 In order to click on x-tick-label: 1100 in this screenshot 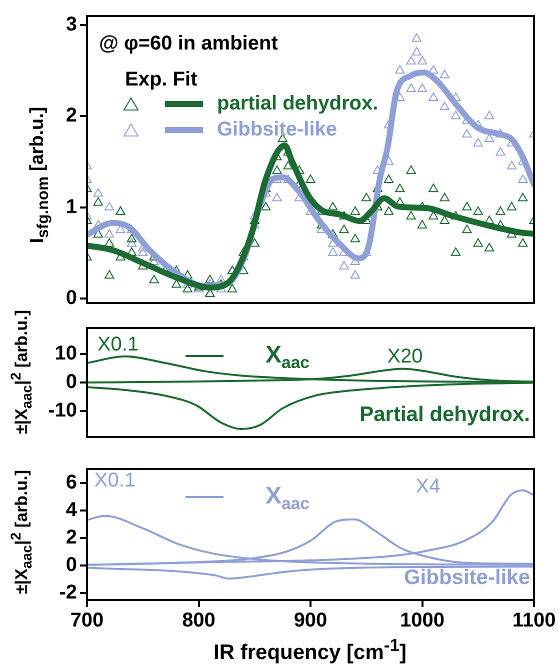, I will do `click(534, 621)`.